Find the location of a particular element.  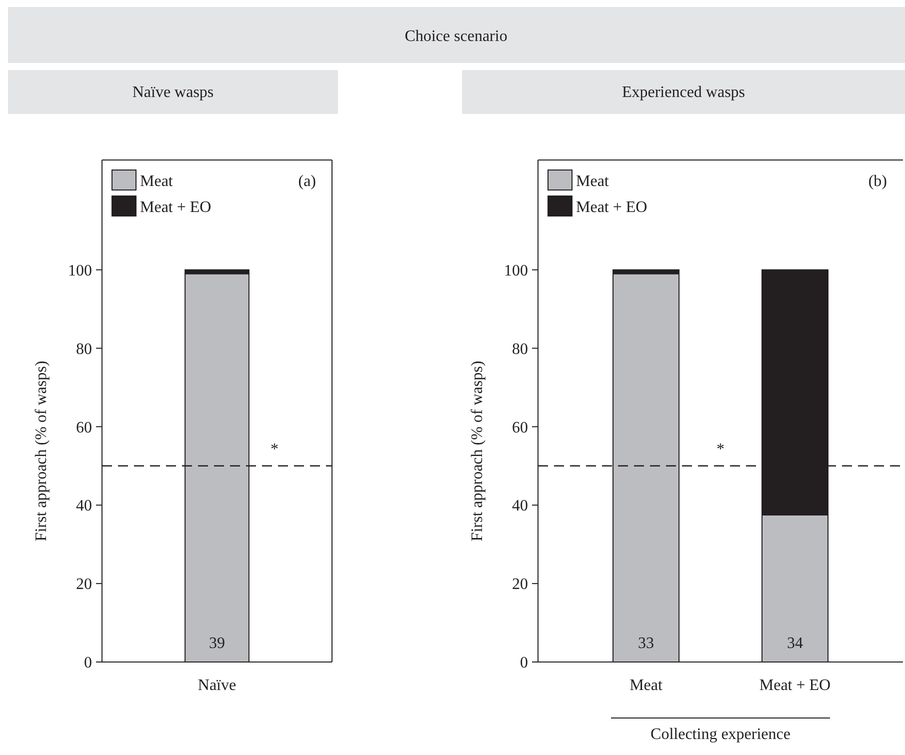

x-tick-label: Naïve is located at coordinates (217, 685).